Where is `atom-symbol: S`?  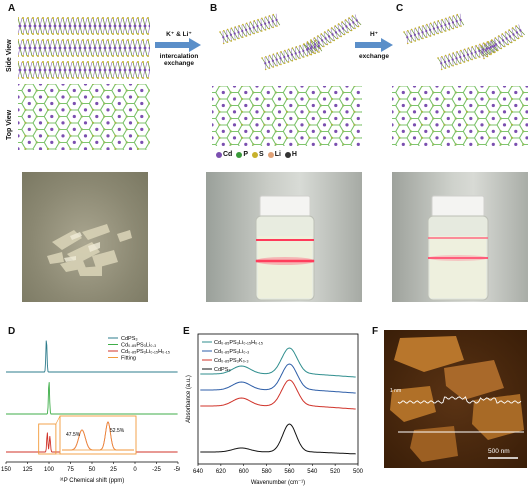 atom-symbol: S is located at coordinates (261, 154).